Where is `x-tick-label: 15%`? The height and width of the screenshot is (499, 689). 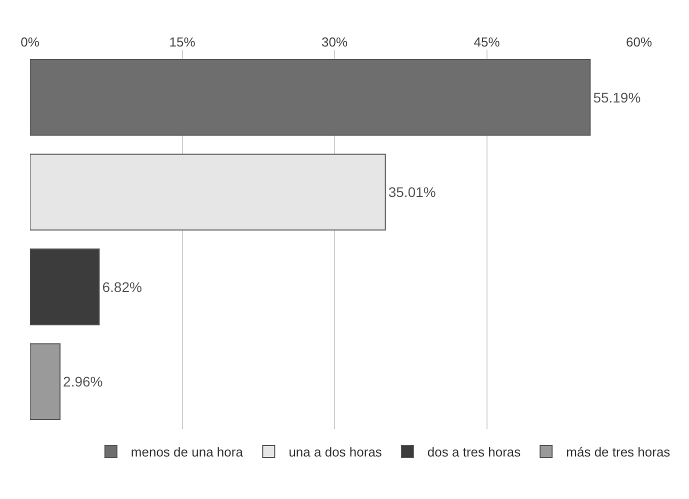 x-tick-label: 15% is located at coordinates (182, 42).